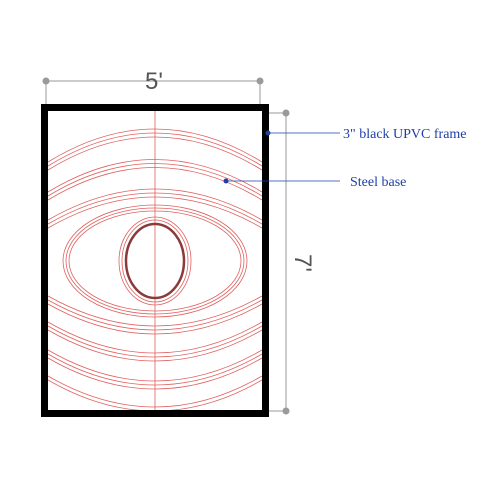 This screenshot has height=500, width=500. Describe the element at coordinates (260, 81) in the screenshot. I see `width-endpoint-right` at that location.